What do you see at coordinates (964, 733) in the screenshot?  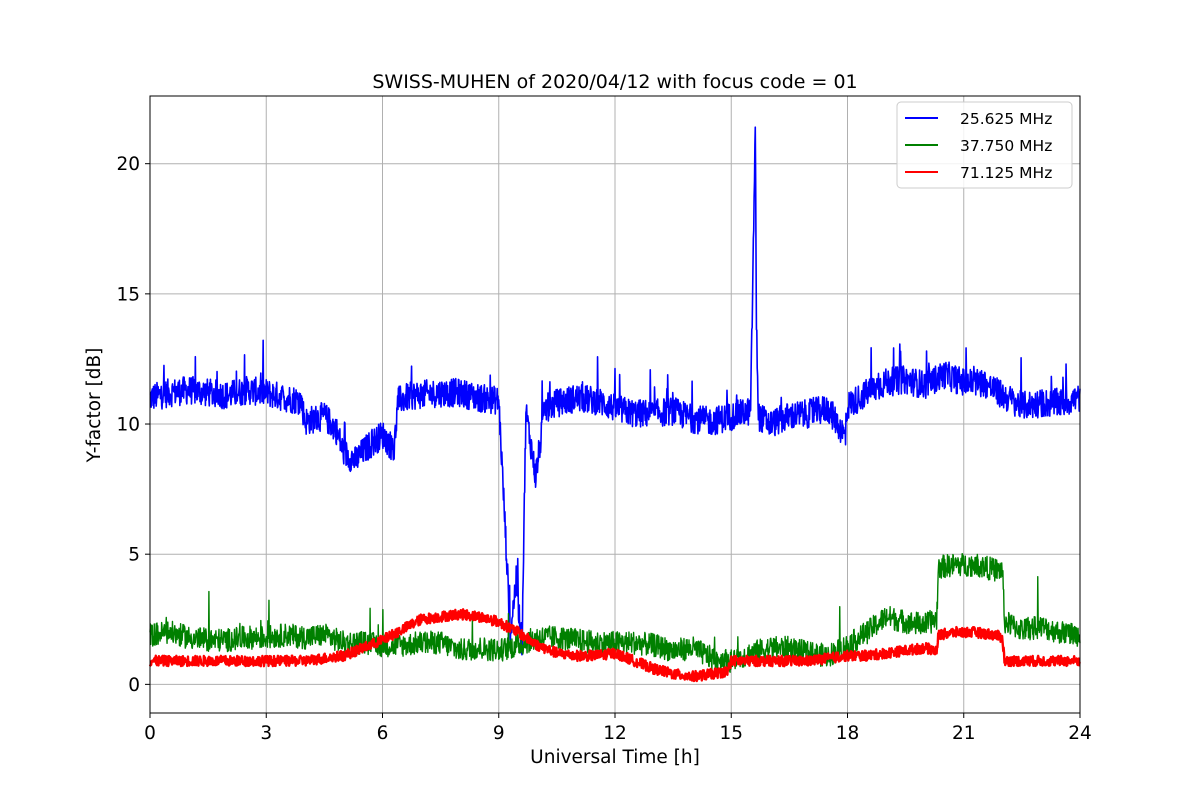 I see `x-tick-label: 21` at bounding box center [964, 733].